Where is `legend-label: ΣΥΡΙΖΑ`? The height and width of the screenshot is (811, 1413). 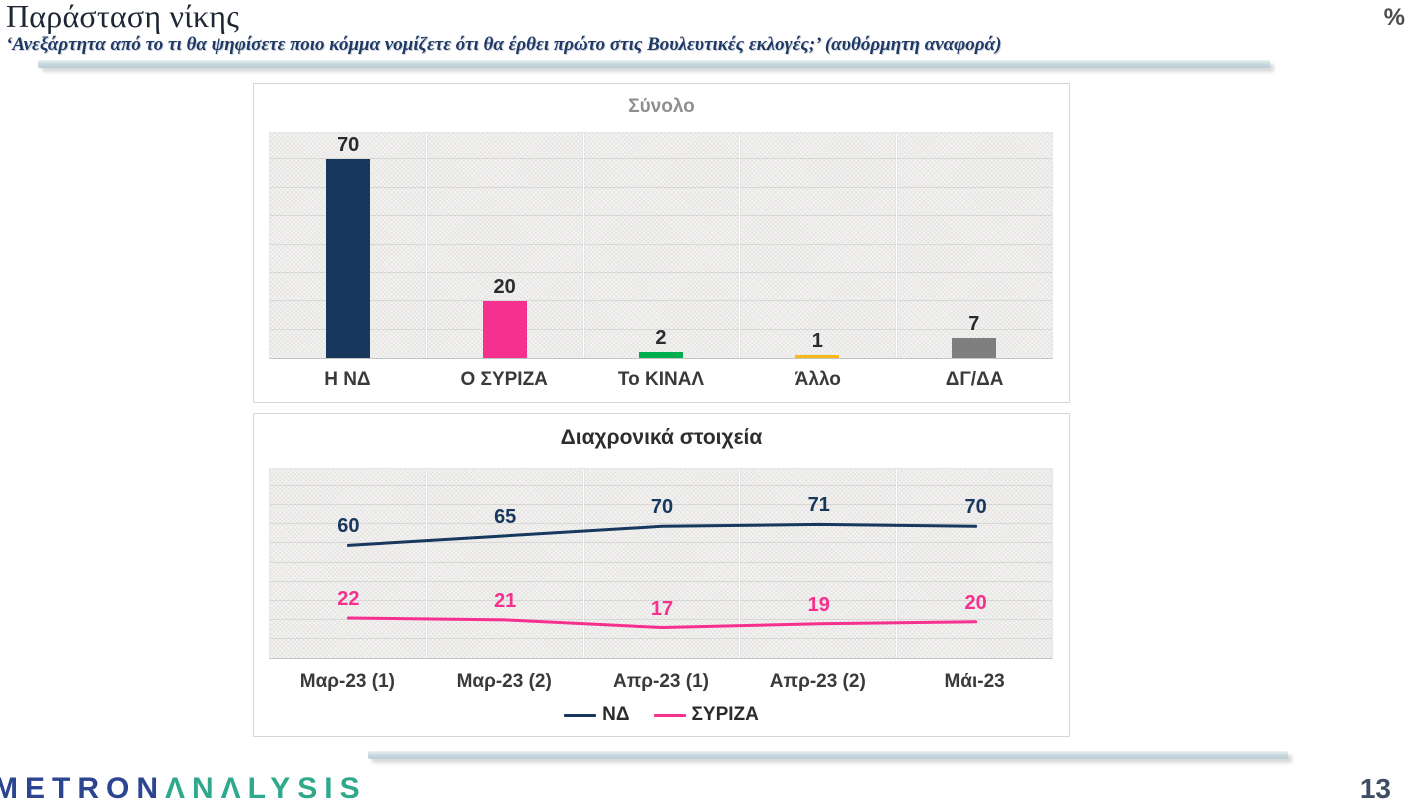
legend-label: ΣΥΡΙΖΑ is located at coordinates (725, 714).